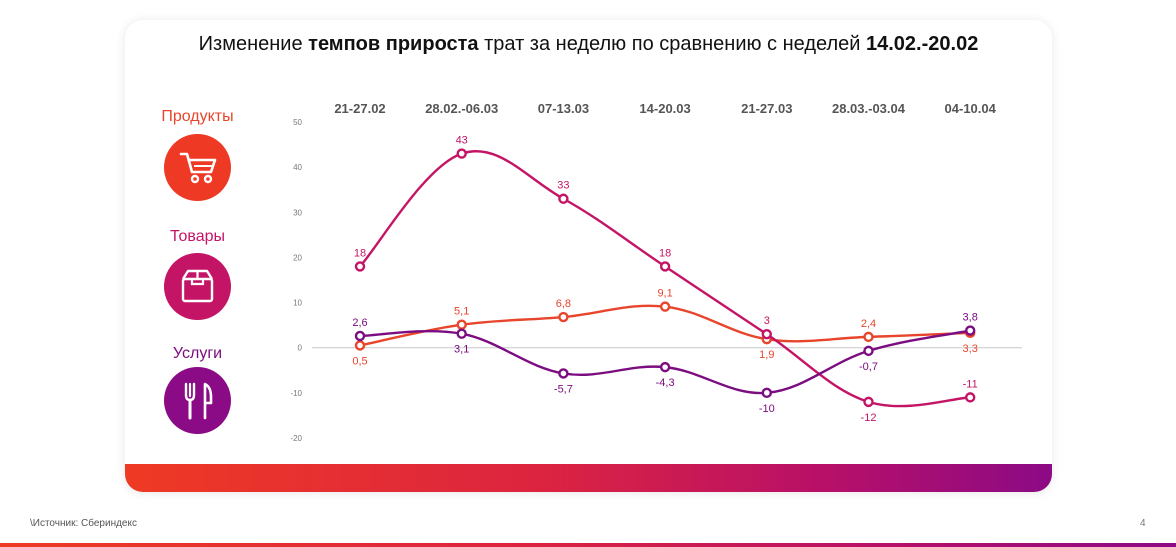  Describe the element at coordinates (461, 350) in the screenshot. I see `data-label-services: 3,1` at that location.